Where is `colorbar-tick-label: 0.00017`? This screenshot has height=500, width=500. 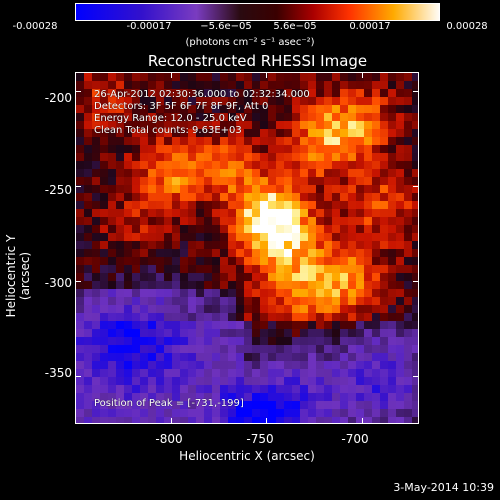 colorbar-tick-label: 0.00017 is located at coordinates (370, 26).